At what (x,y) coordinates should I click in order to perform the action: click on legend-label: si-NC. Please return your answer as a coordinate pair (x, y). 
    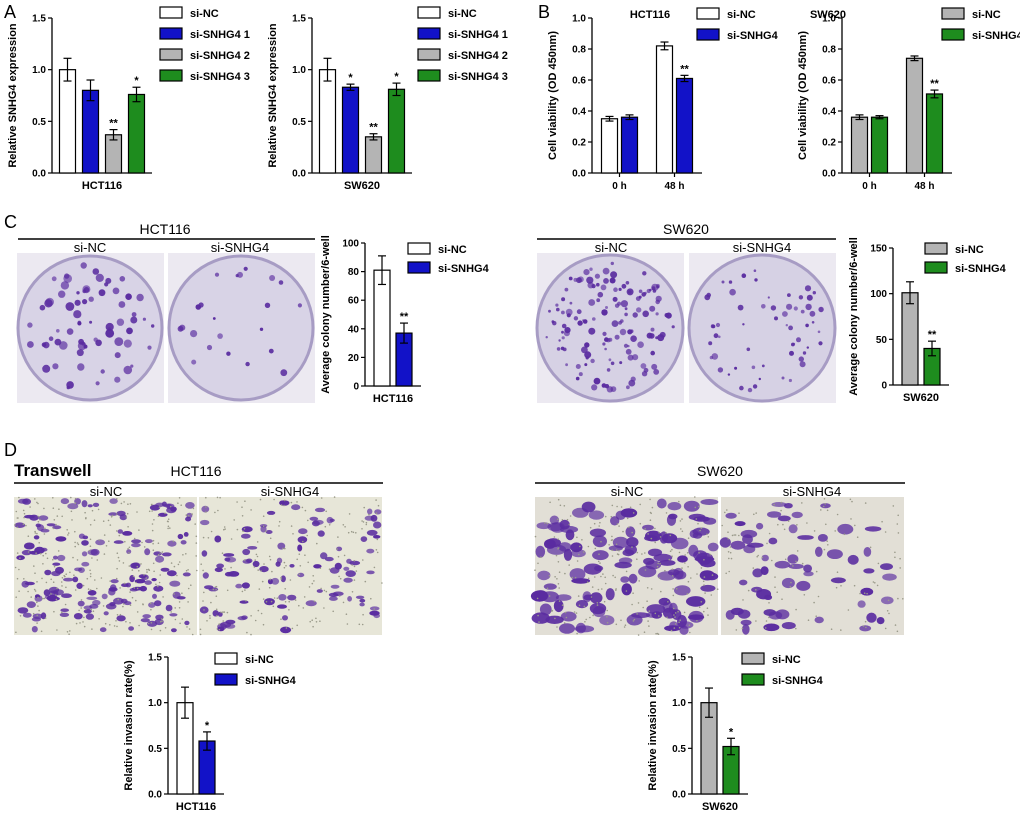
    Looking at the image, I should click on (462, 14).